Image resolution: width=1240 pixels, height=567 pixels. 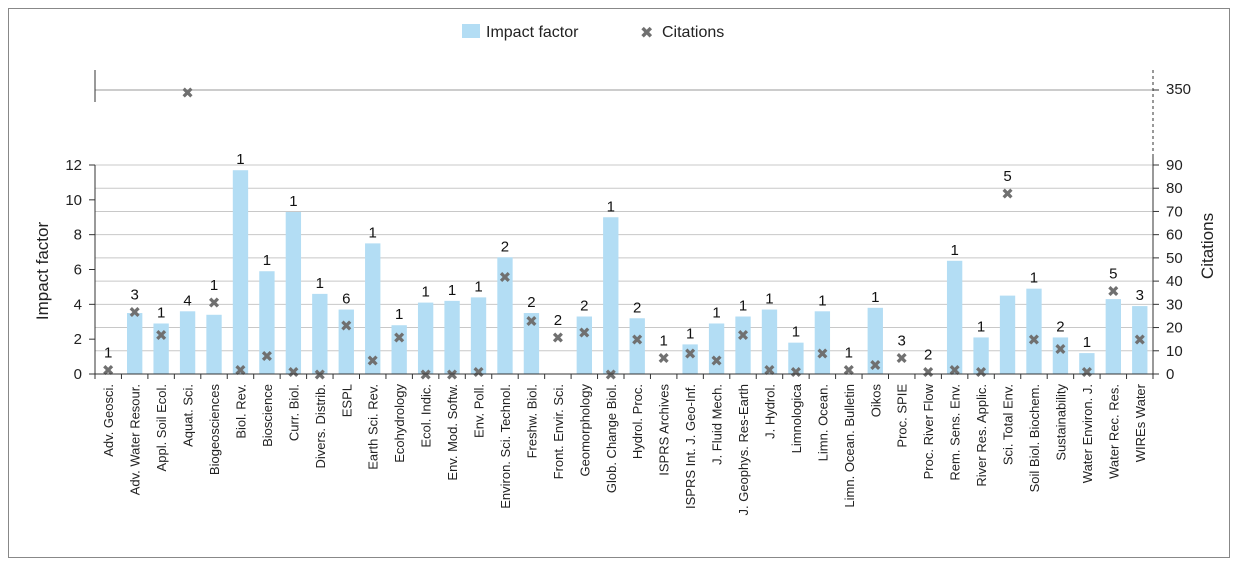 What do you see at coordinates (611, 438) in the screenshot?
I see `category-label: Glob. Change Biol.` at bounding box center [611, 438].